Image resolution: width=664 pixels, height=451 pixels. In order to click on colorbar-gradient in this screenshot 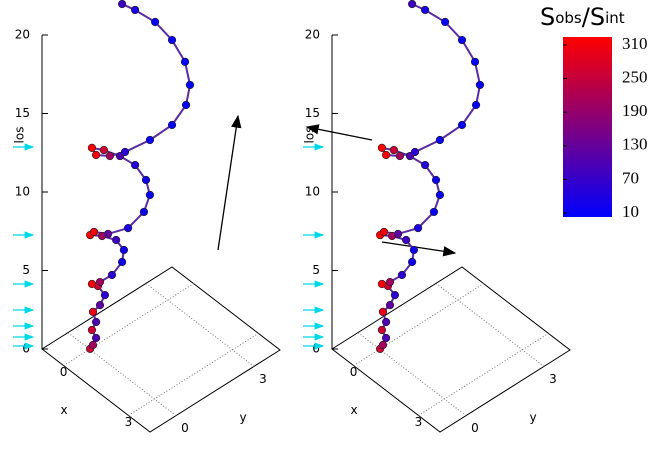, I will do `click(587, 127)`.